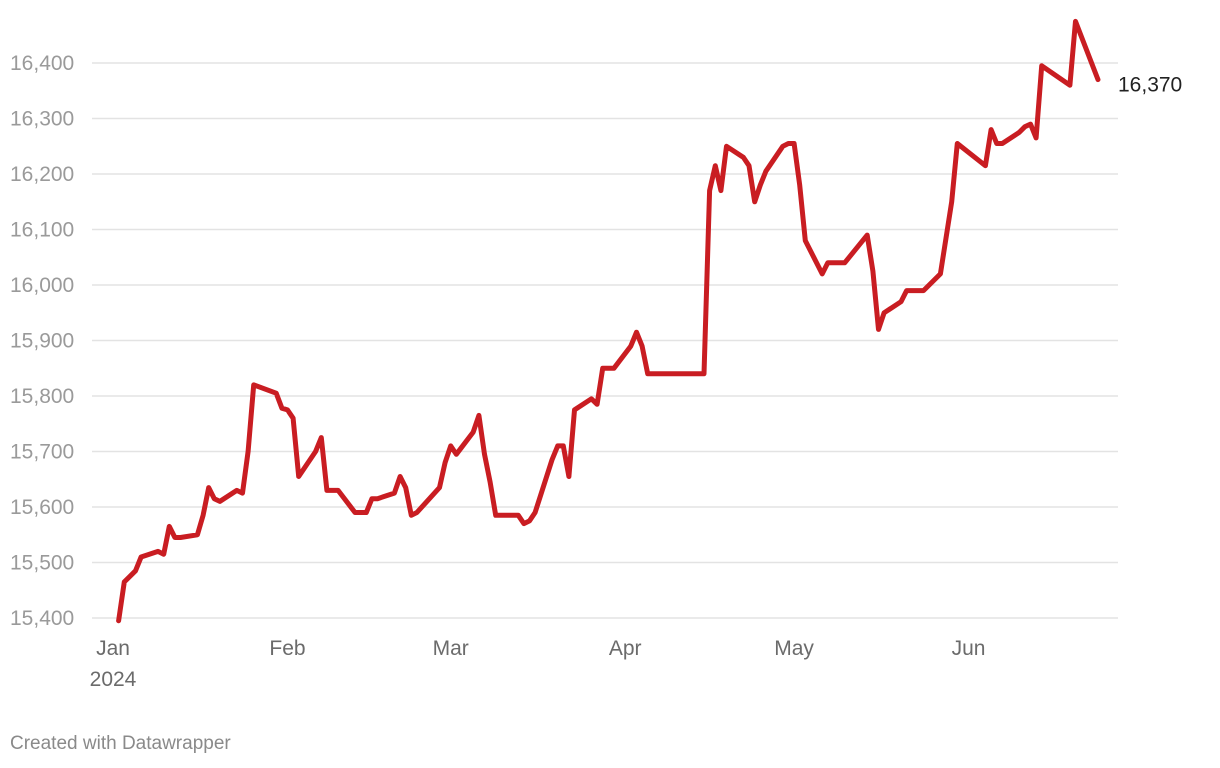  I want to click on y-tick-label: 16,300, so click(42, 119).